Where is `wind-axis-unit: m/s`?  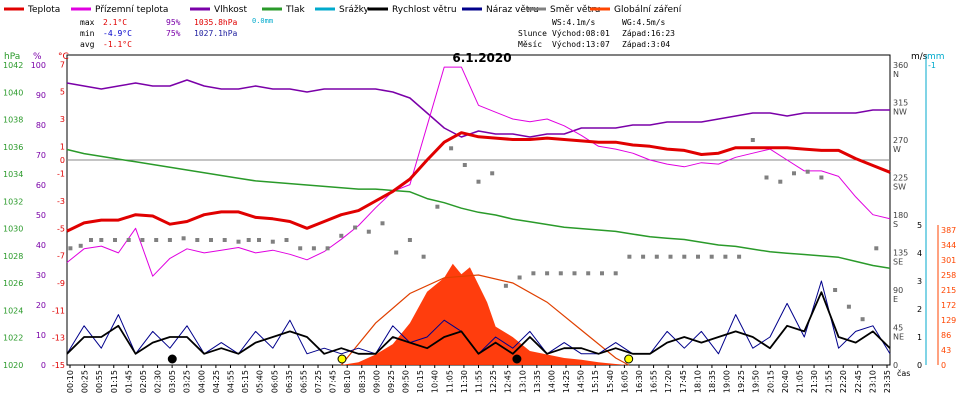
wind-axis-unit: m/s is located at coordinates (919, 57).